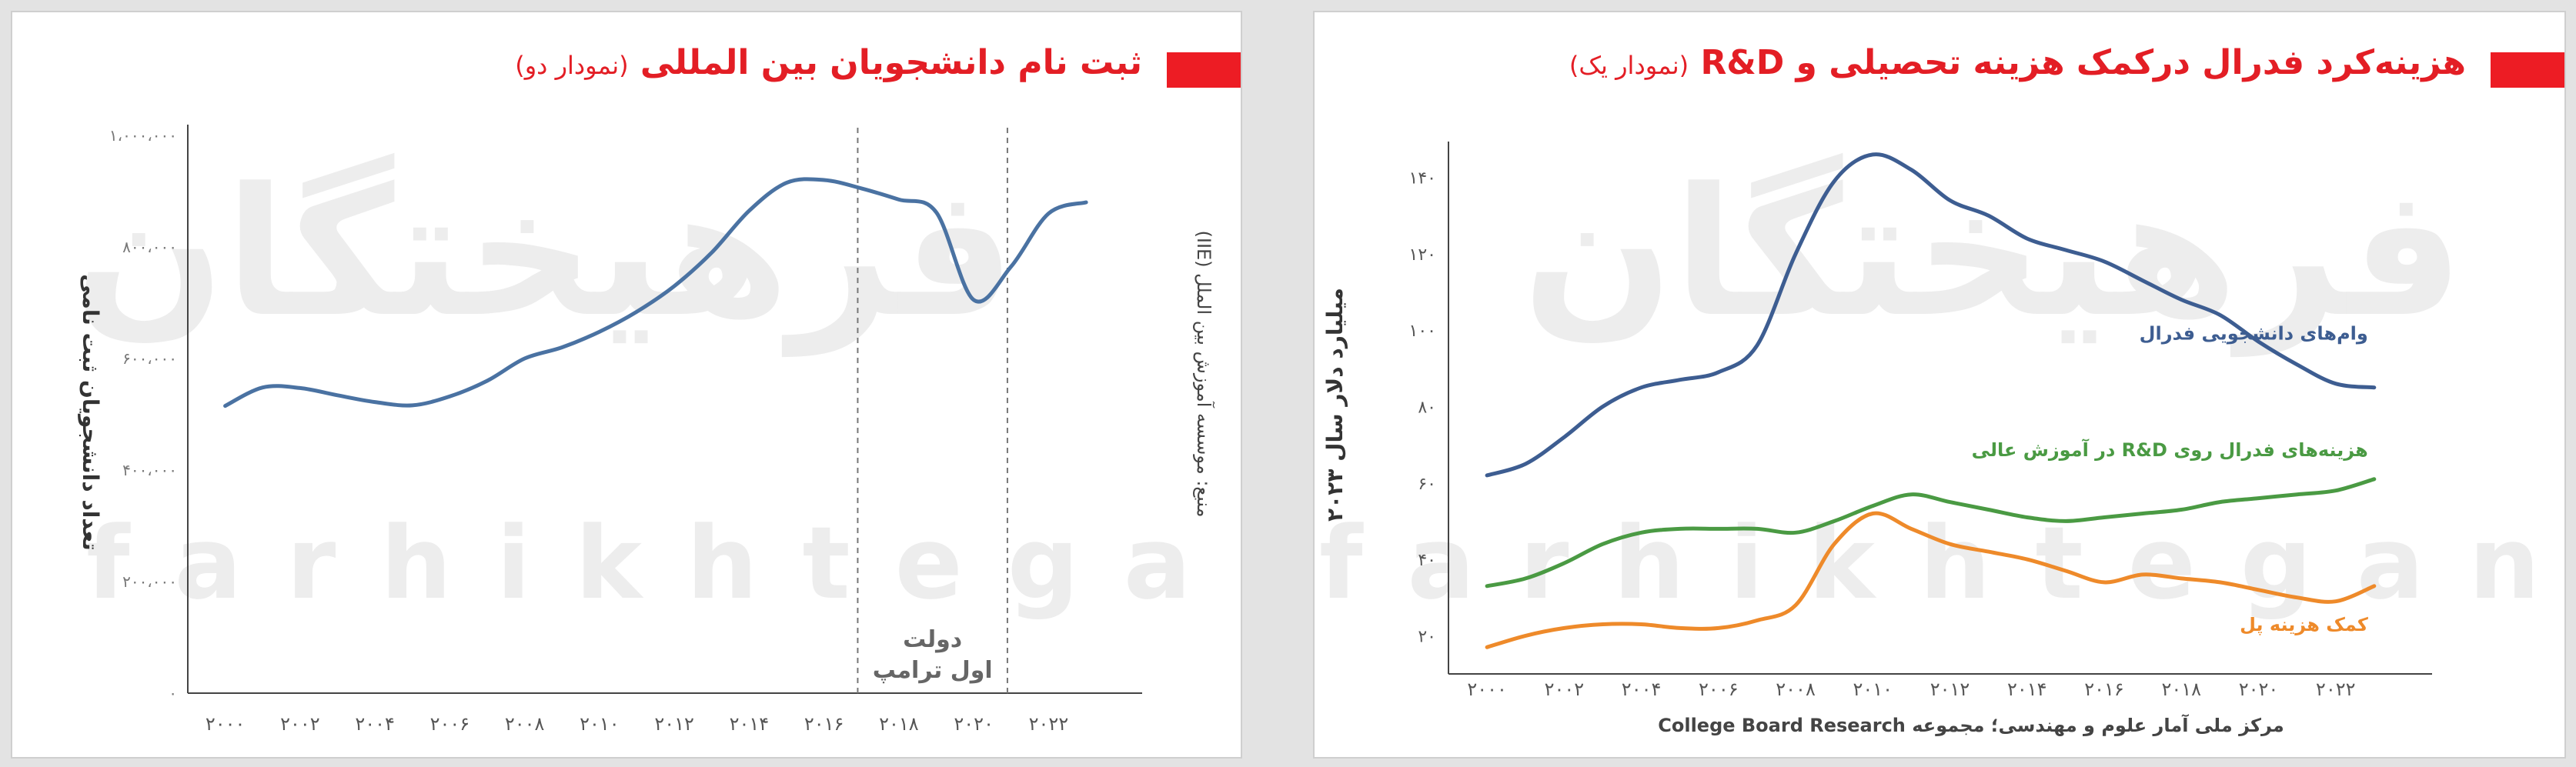  What do you see at coordinates (1427, 484) in the screenshot?
I see `y-tick-label: ۶۰` at bounding box center [1427, 484].